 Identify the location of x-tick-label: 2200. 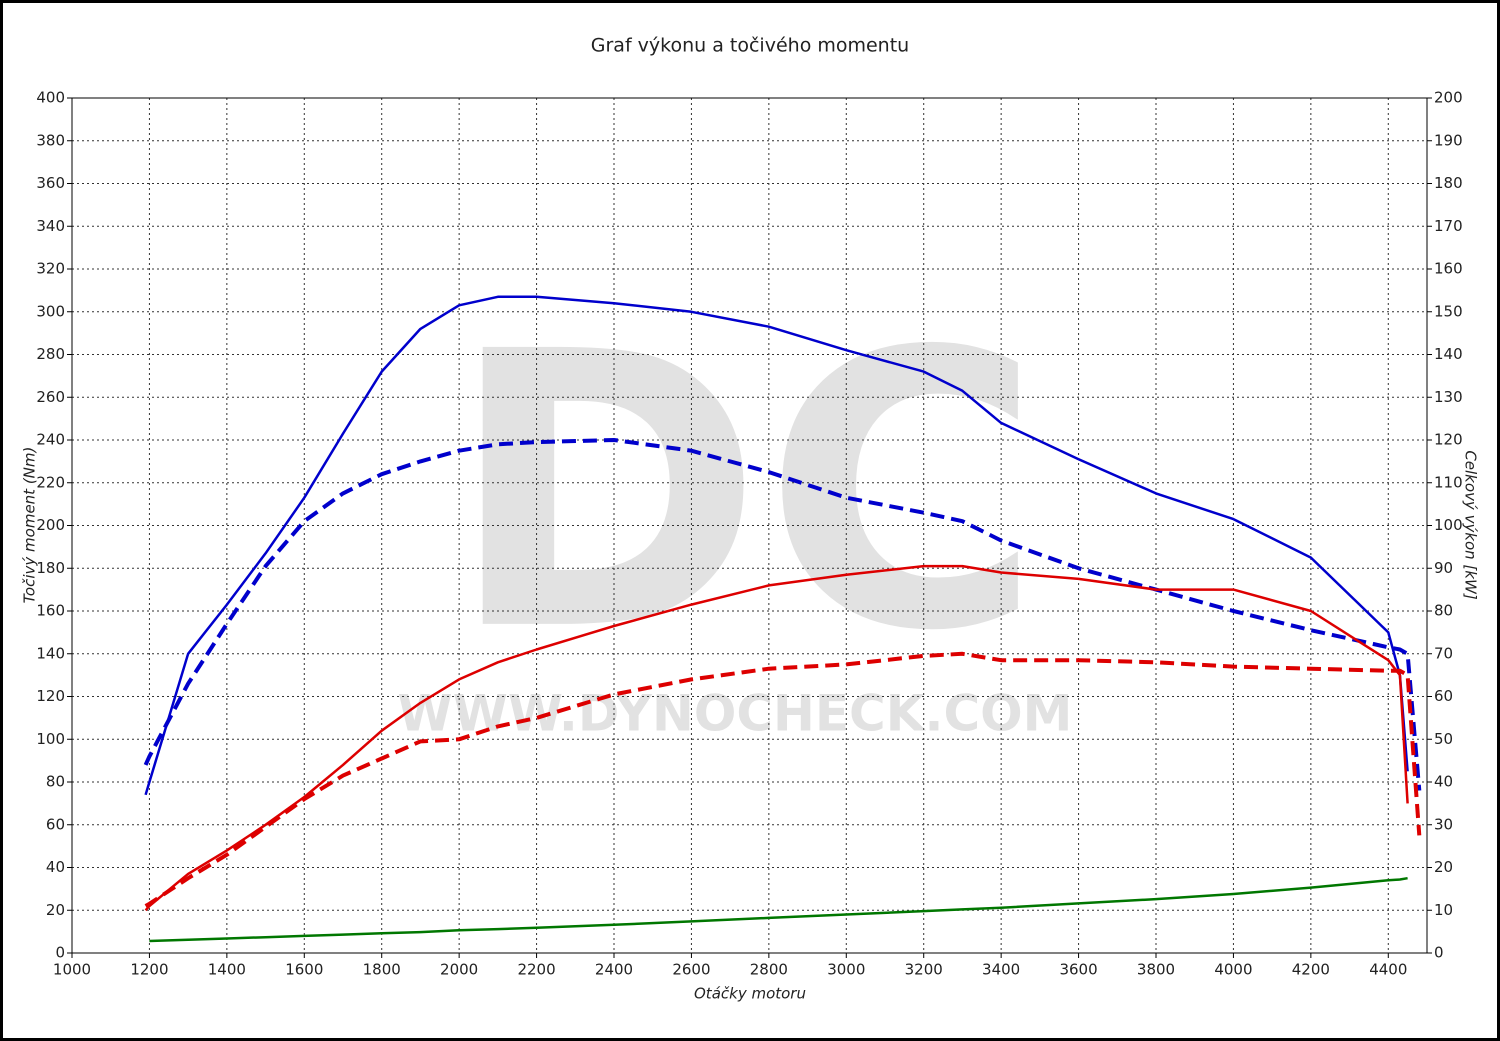
(536, 970).